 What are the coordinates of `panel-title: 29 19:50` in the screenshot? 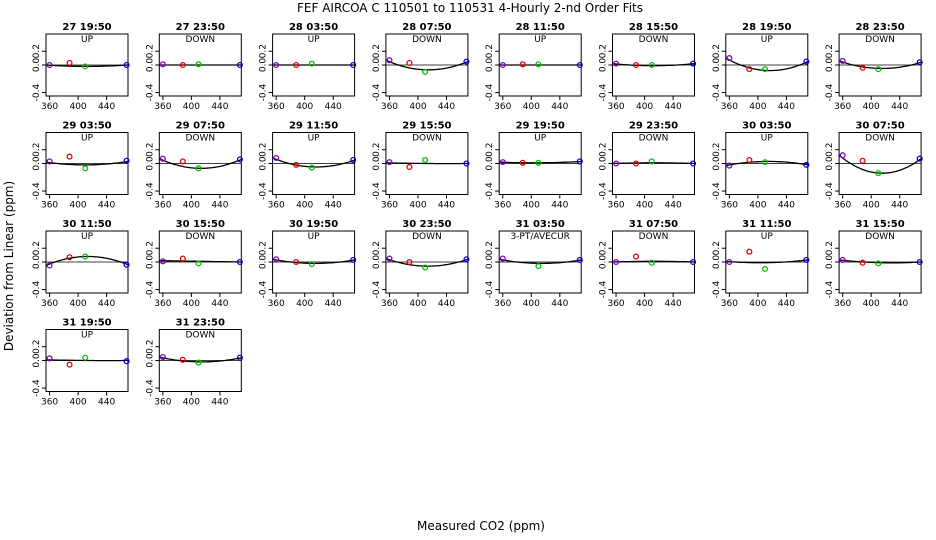 It's located at (540, 126).